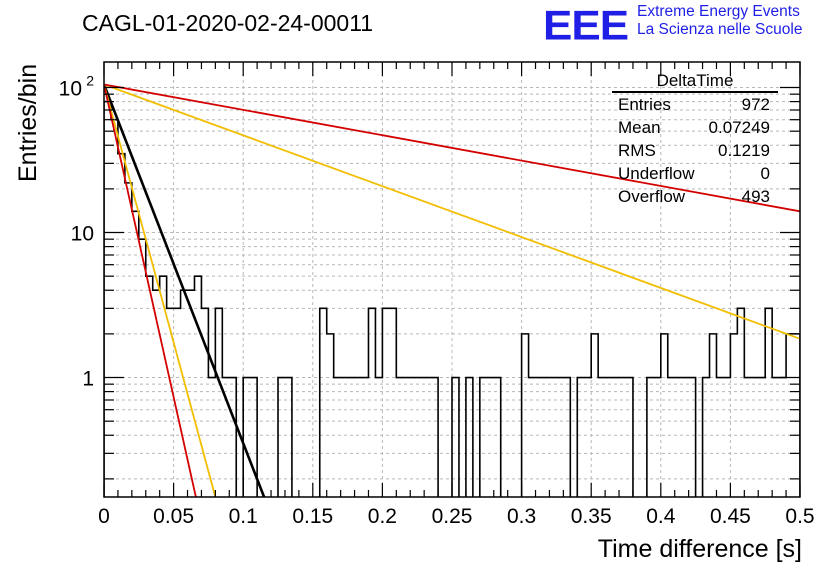 Image resolution: width=836 pixels, height=572 pixels. What do you see at coordinates (637, 150) in the screenshot?
I see `stats-label: RMS` at bounding box center [637, 150].